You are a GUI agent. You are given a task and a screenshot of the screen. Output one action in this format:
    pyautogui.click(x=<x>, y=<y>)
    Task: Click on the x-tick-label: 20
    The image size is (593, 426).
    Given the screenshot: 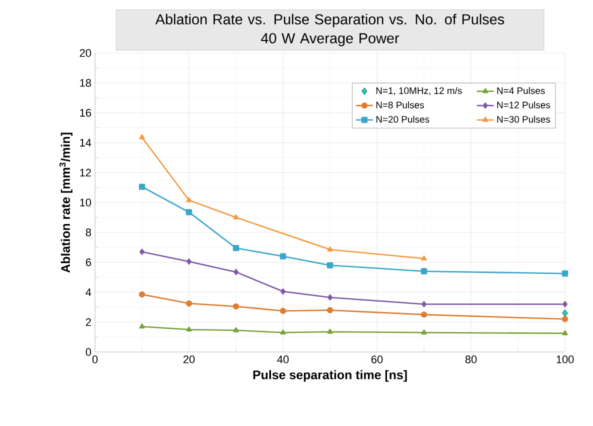 What is the action you would take?
    pyautogui.click(x=189, y=360)
    